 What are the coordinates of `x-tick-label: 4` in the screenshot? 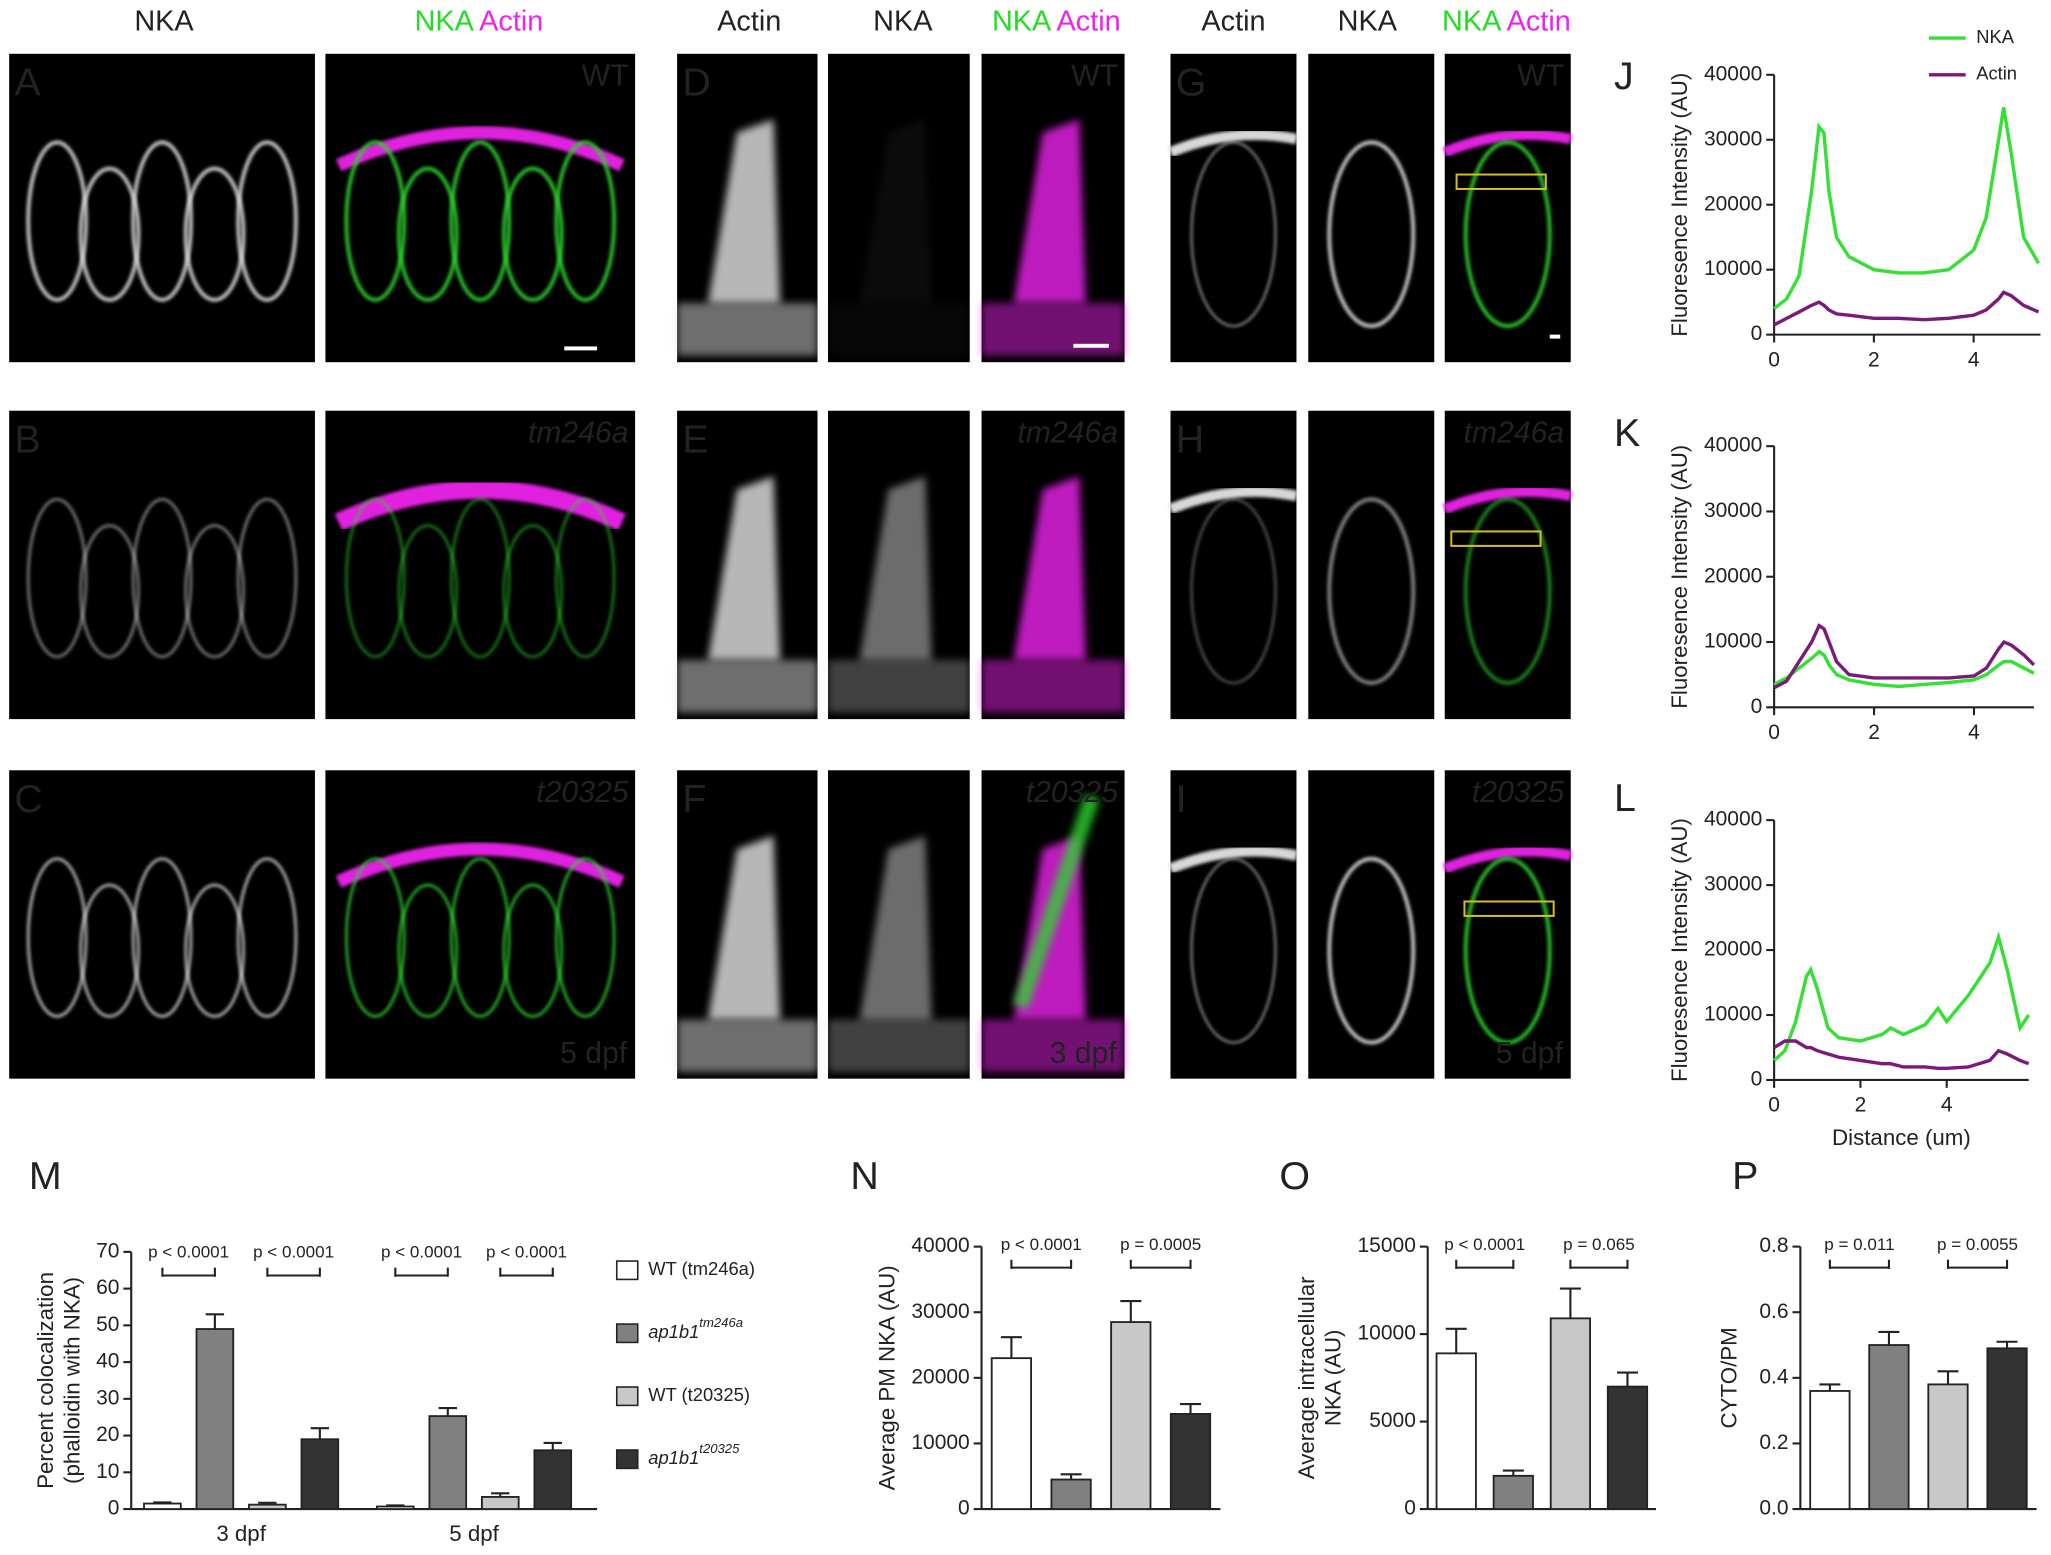 It's located at (1947, 1105).